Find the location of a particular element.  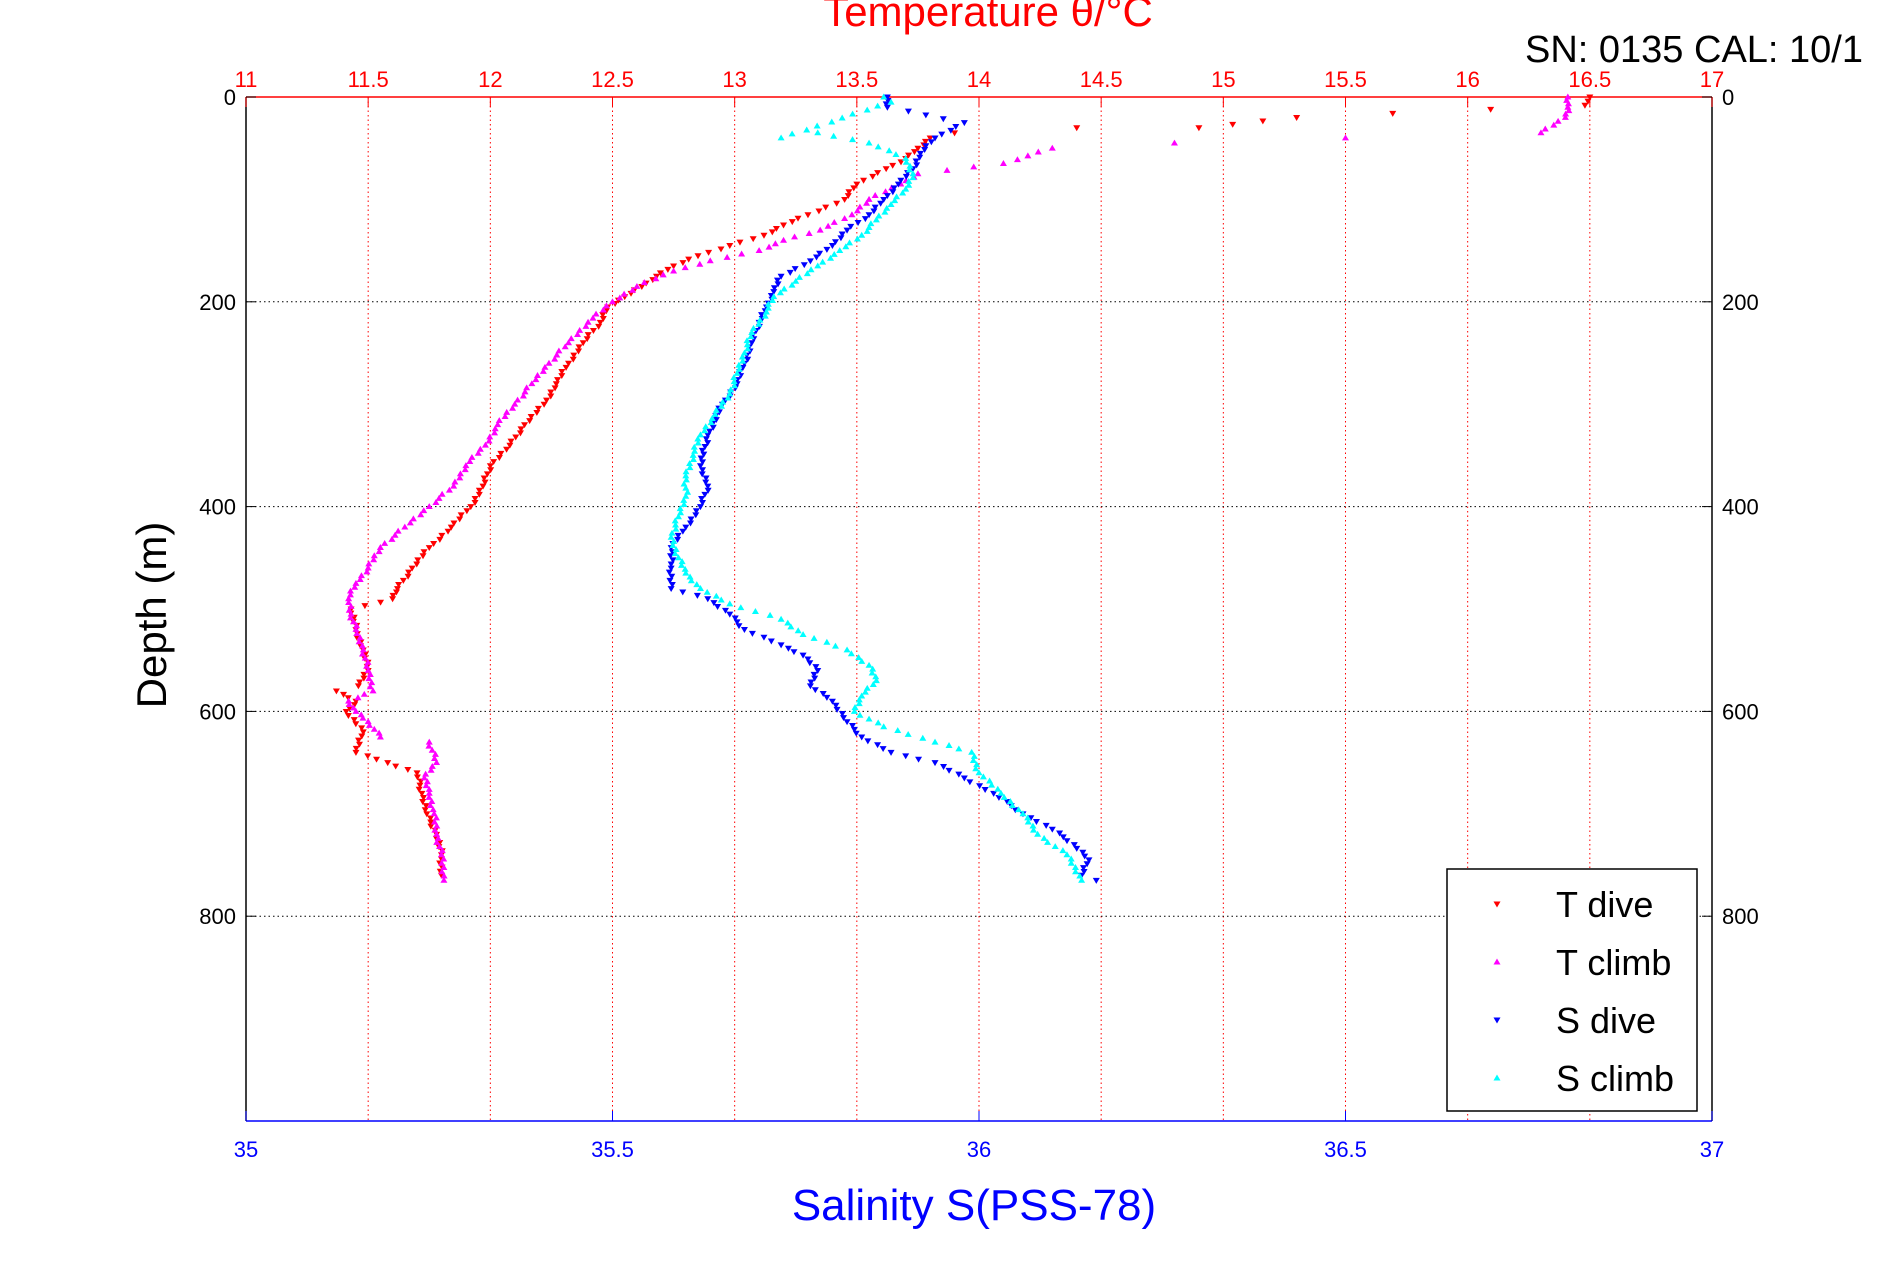

temperature-tick-label: 14 is located at coordinates (979, 79).